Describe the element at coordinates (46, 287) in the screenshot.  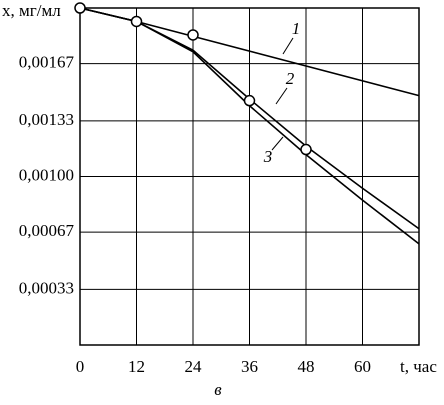
I see `y-tick-label: 0,00033` at that location.